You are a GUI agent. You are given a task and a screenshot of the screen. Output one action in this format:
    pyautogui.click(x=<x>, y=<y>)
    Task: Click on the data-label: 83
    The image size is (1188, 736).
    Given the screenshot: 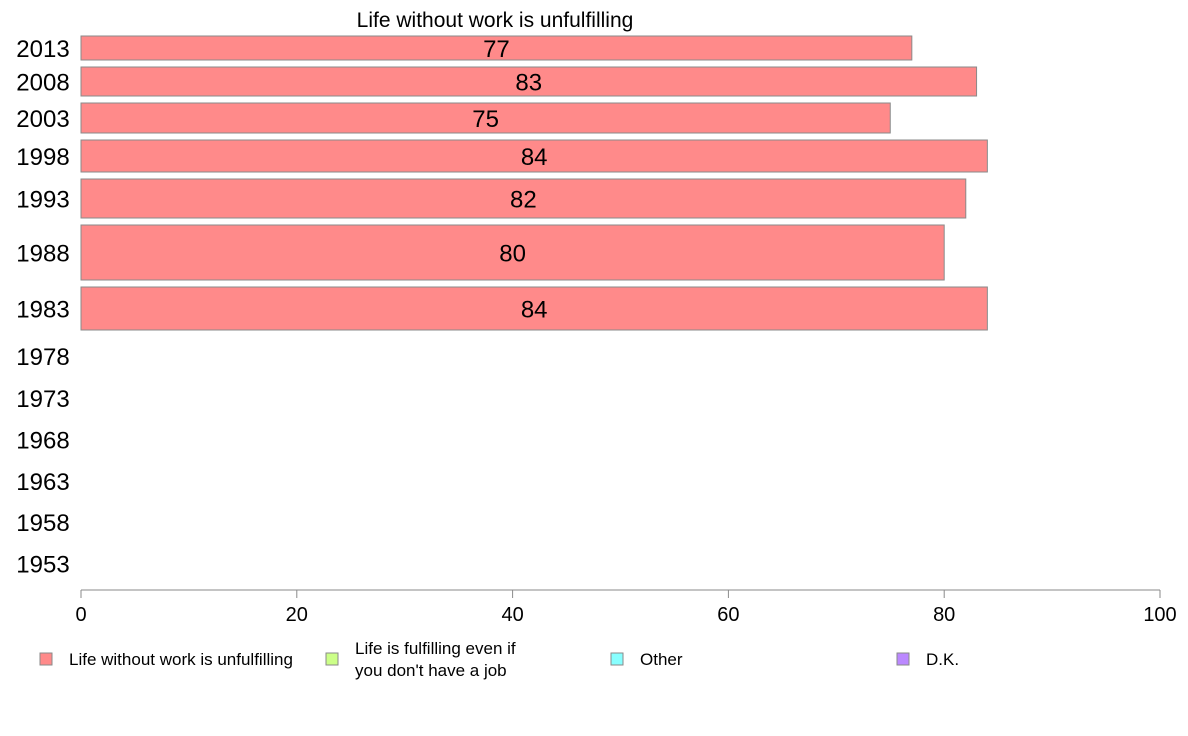 What is the action you would take?
    pyautogui.click(x=528, y=83)
    